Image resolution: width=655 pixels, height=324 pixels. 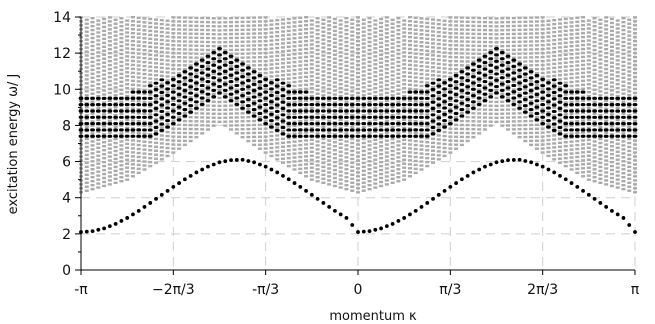 What do you see at coordinates (450, 290) in the screenshot?
I see `x-tick-label: π/3` at bounding box center [450, 290].